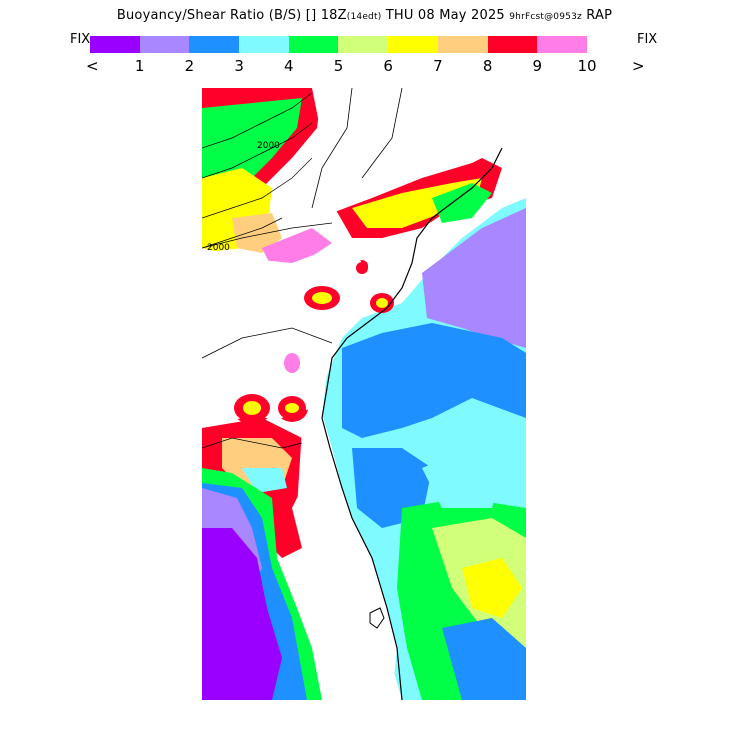 The height and width of the screenshot is (729, 729). Describe the element at coordinates (537, 66) in the screenshot. I see `legend-tick: 9` at that location.